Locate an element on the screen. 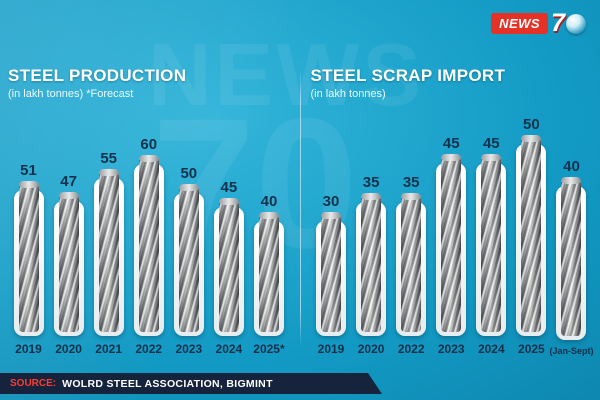  bar-value: 60 is located at coordinates (149, 144).